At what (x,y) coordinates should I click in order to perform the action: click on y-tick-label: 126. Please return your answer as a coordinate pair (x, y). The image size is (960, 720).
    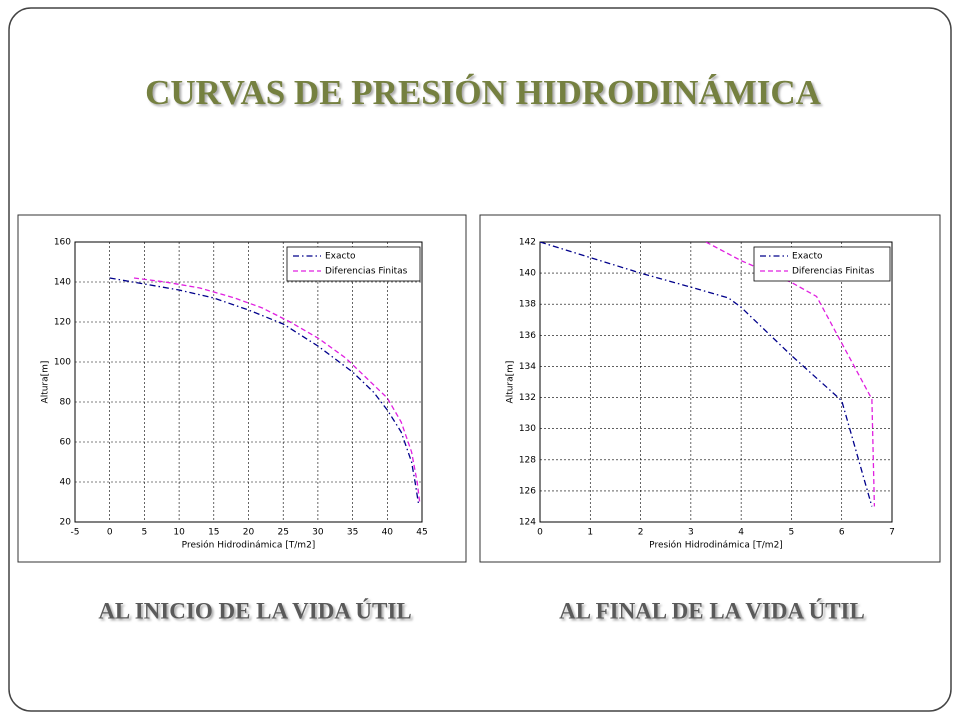
    Looking at the image, I should click on (527, 491).